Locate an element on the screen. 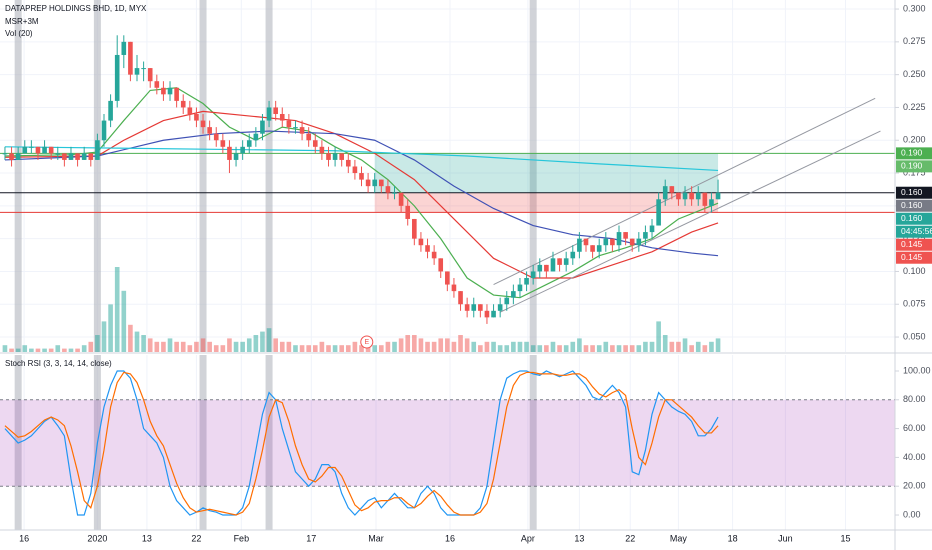 This screenshot has height=550, width=932. trend-line is located at coordinates (684, 191).